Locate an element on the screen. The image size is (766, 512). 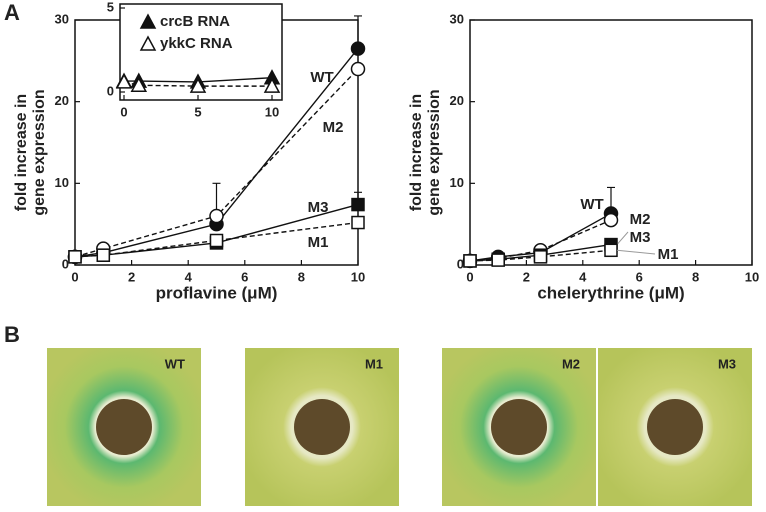
legend-label: ykkC RNA is located at coordinates (196, 43).